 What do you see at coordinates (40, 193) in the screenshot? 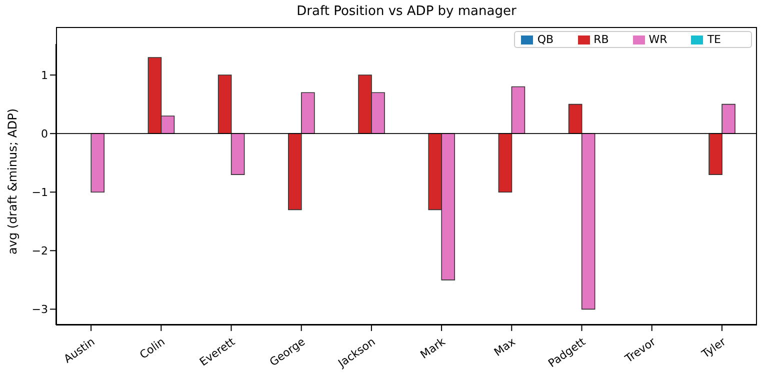
I see `y-tick-label: −1` at bounding box center [40, 193].